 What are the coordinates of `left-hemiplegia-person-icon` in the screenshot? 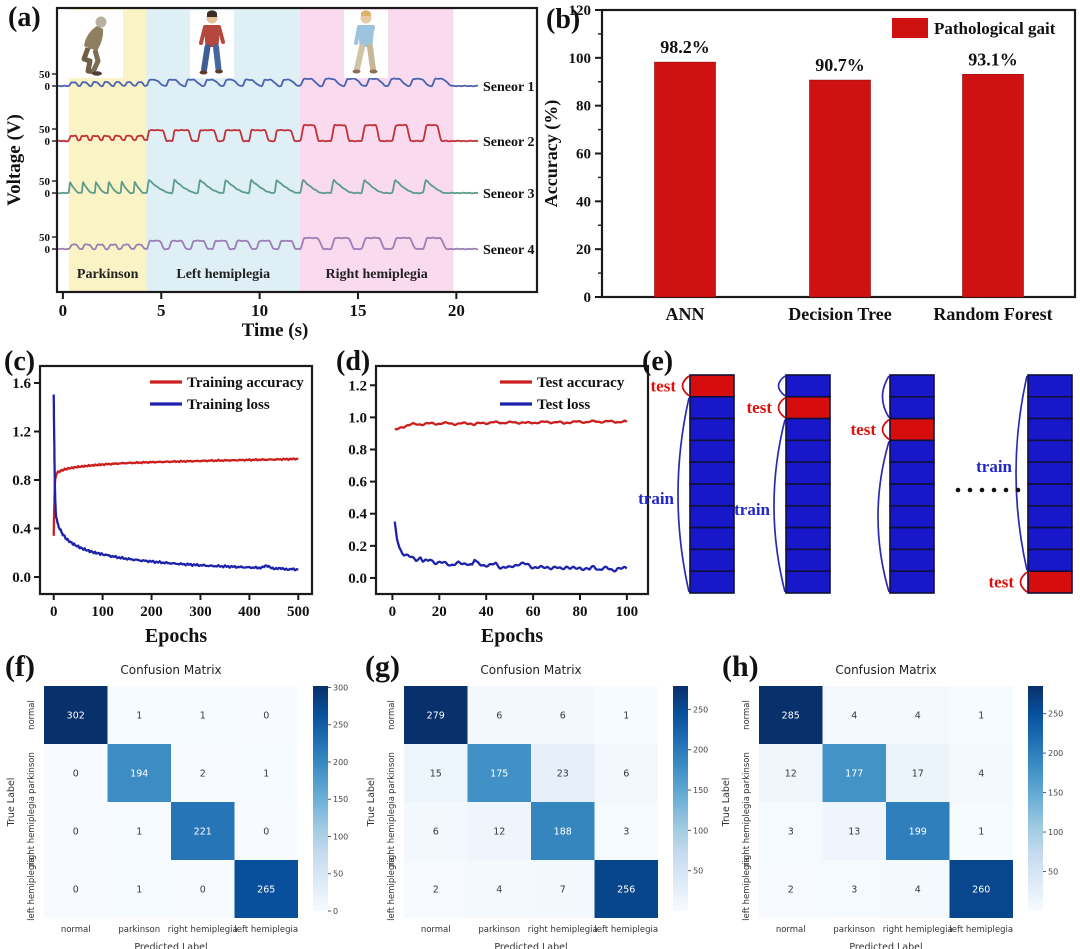 It's located at (212, 42).